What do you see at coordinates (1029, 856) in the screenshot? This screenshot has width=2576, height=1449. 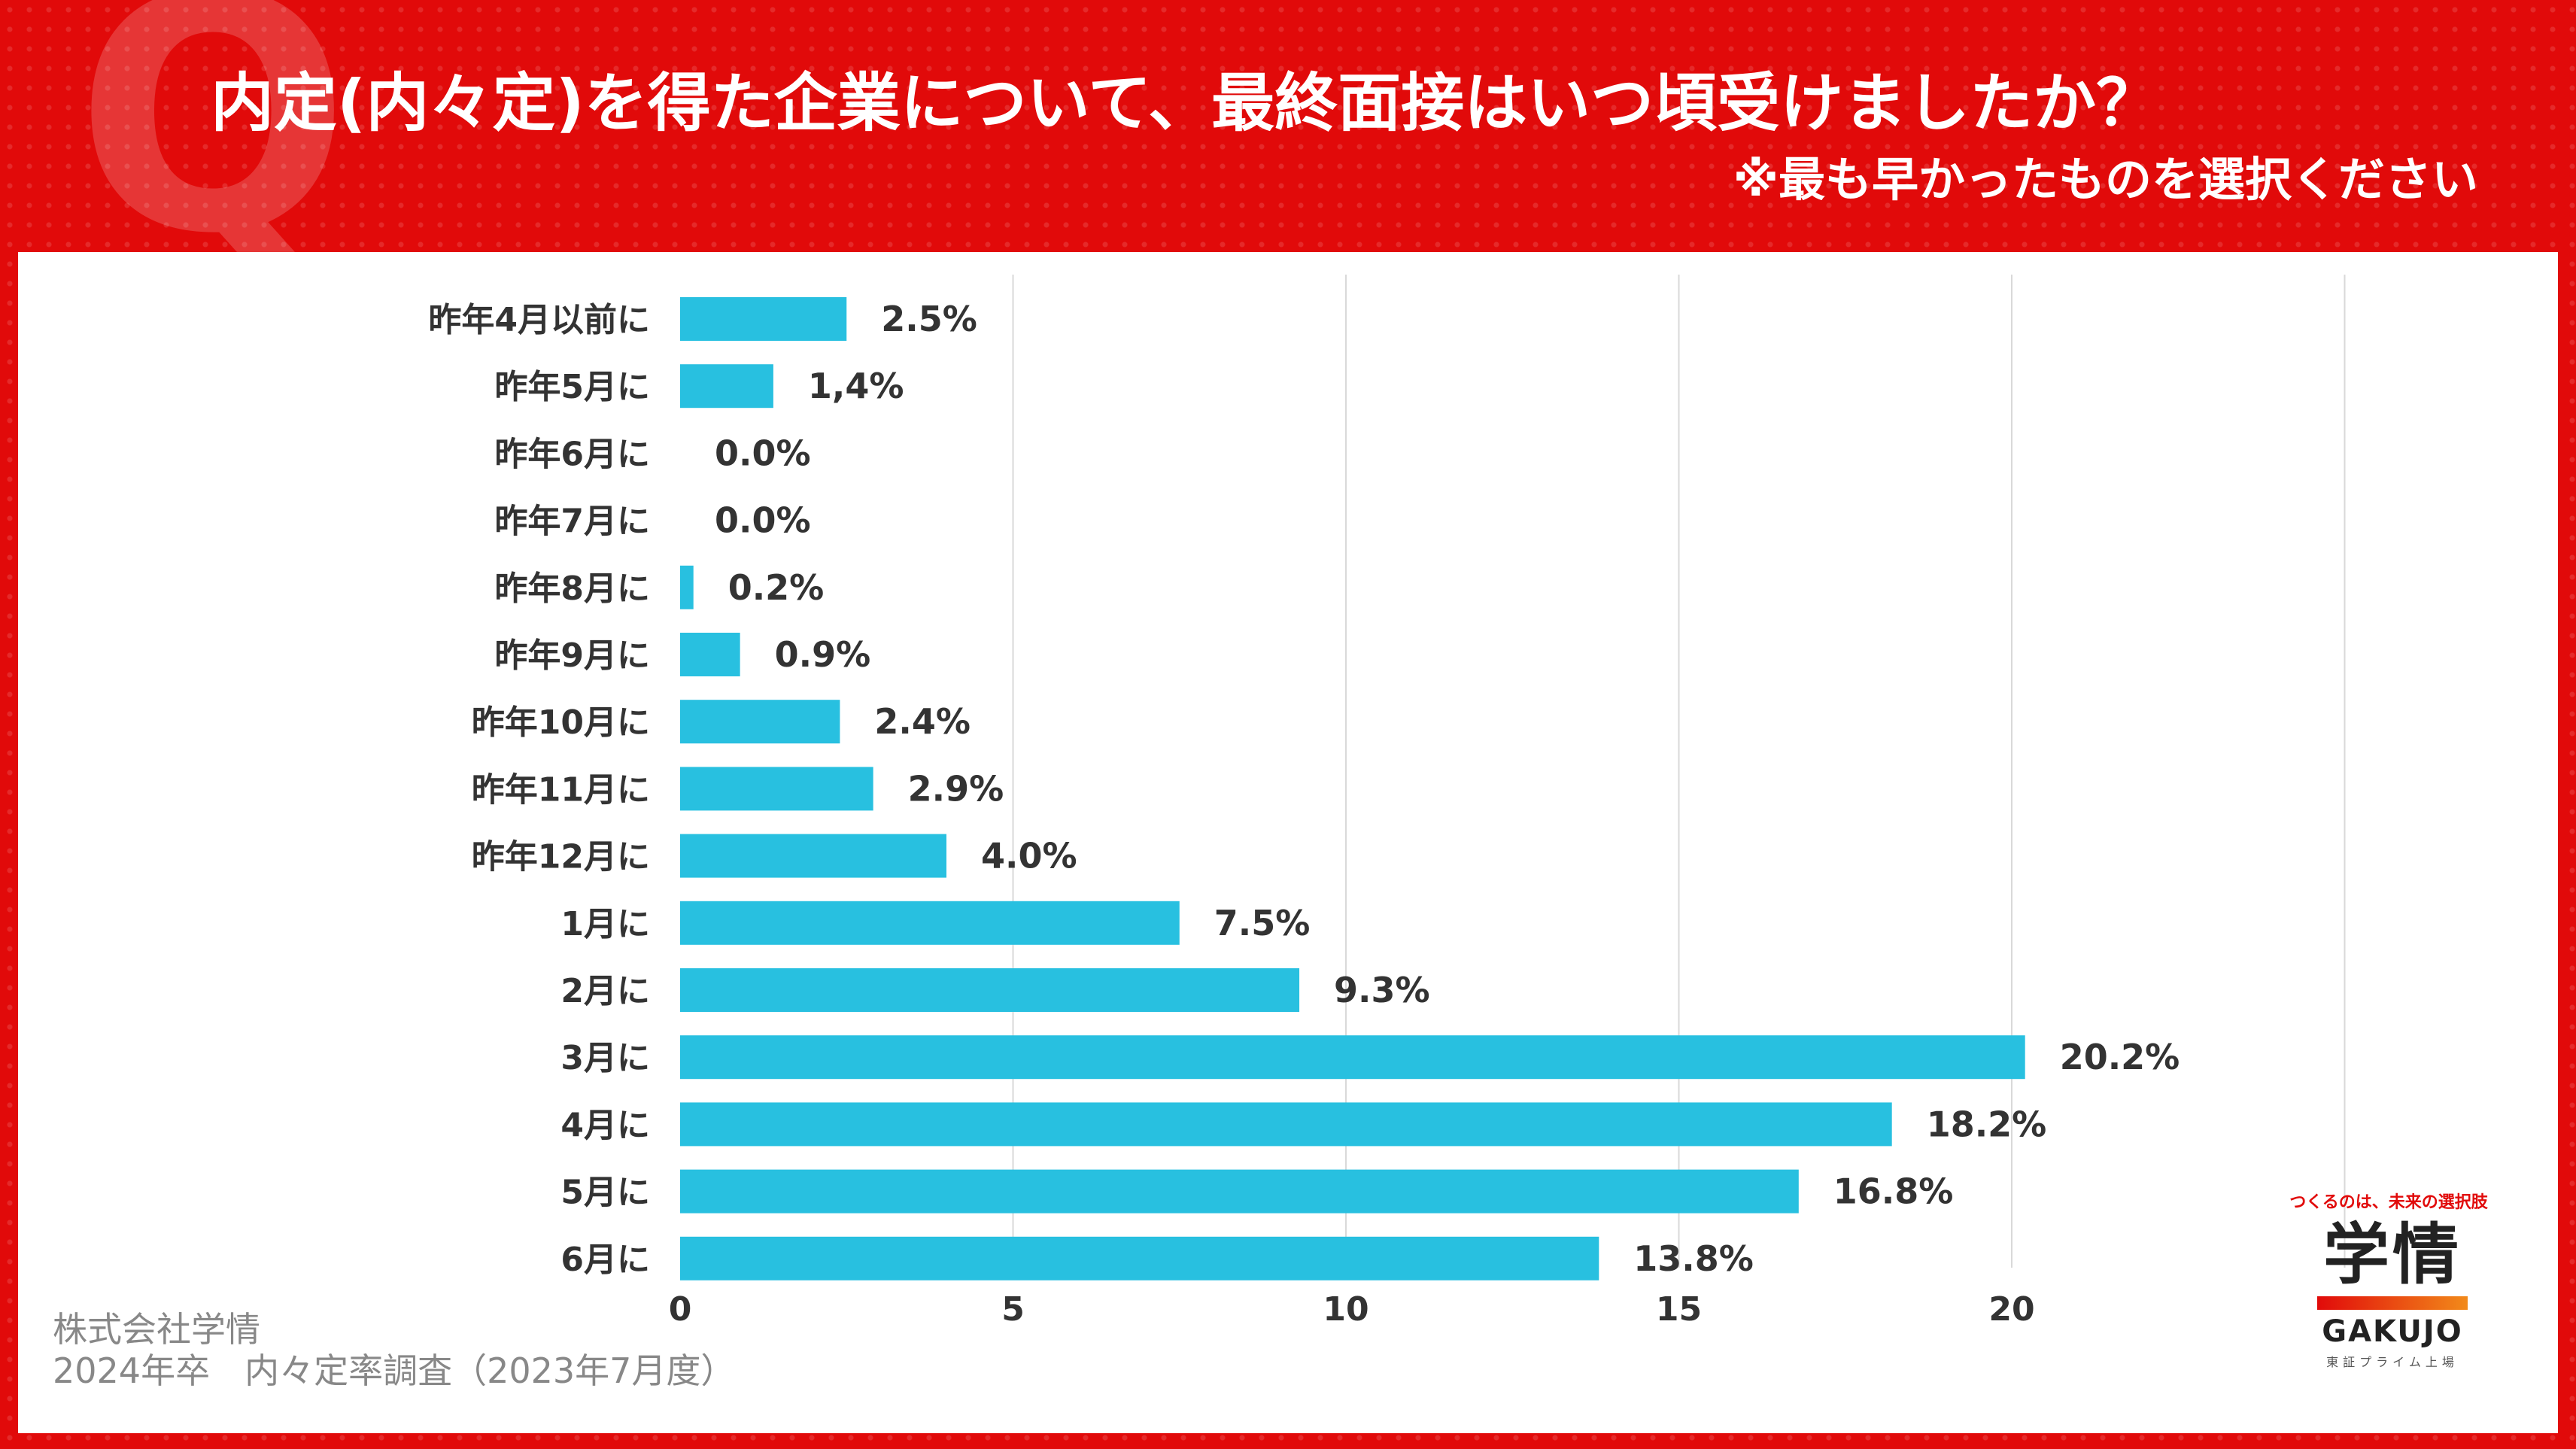 I see `data-label: 4.0%` at bounding box center [1029, 856].